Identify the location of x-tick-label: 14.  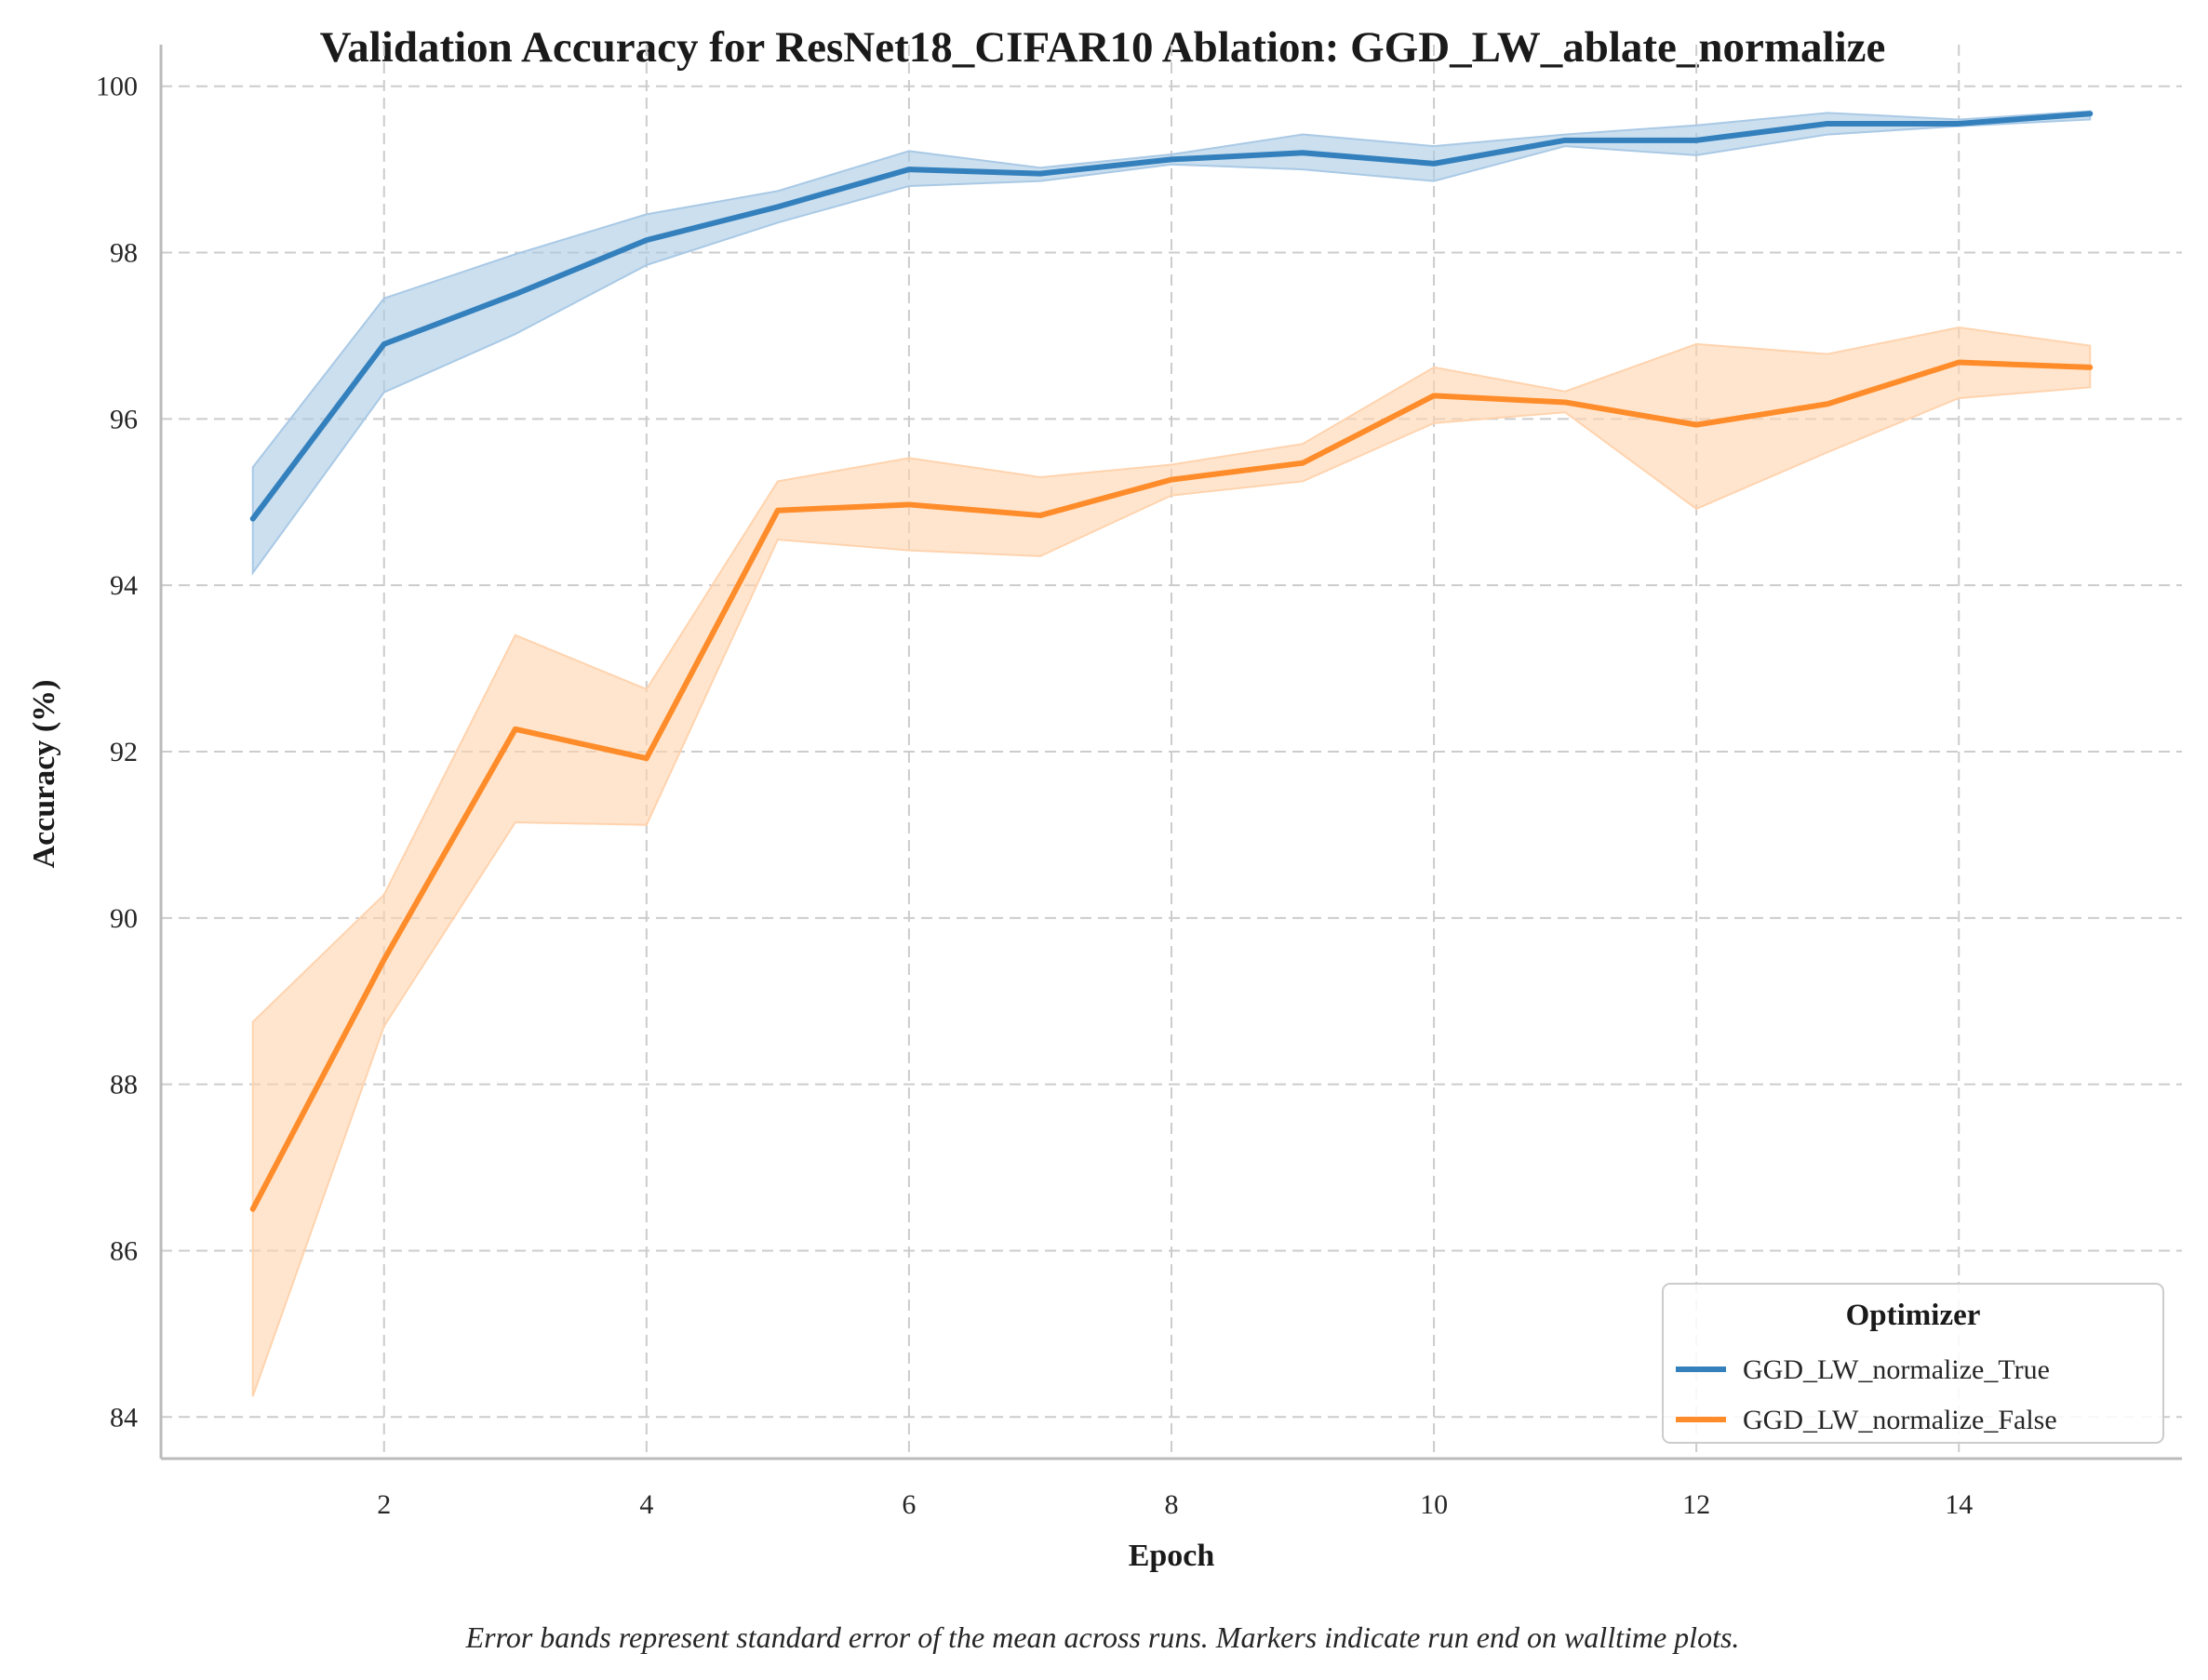
(1959, 1504).